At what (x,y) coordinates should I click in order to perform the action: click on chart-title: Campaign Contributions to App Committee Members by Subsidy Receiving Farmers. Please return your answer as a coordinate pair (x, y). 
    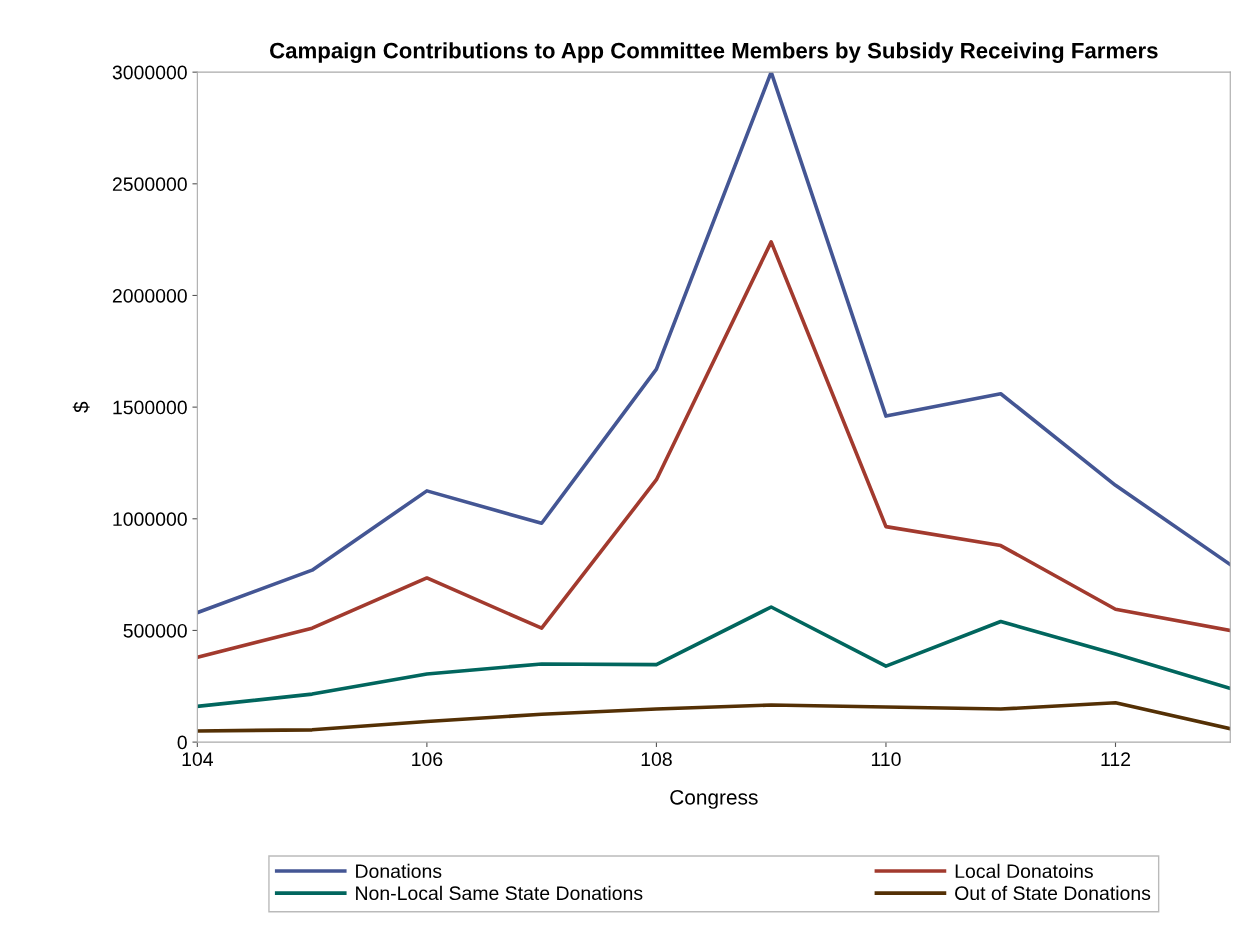
    Looking at the image, I should click on (714, 52).